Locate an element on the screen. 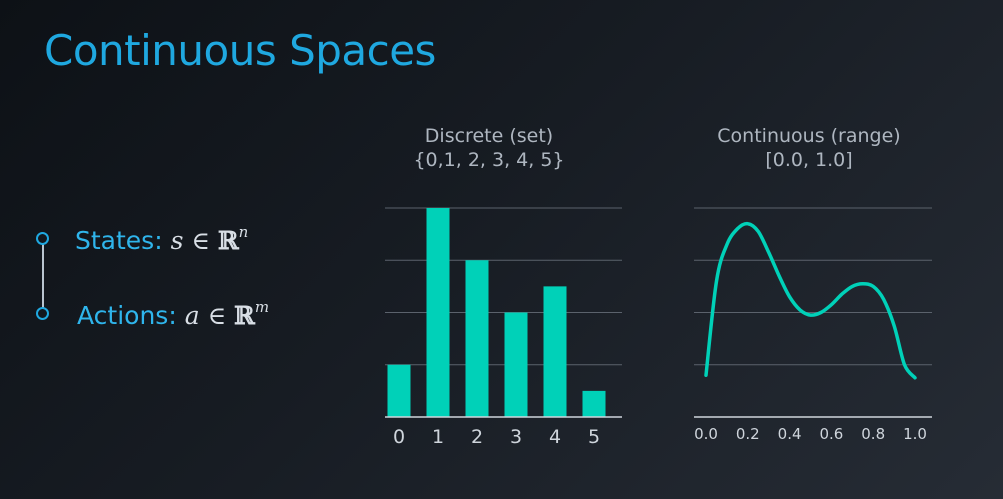 This screenshot has width=1003, height=499. states-math: s ∈ ℝn is located at coordinates (209, 239).